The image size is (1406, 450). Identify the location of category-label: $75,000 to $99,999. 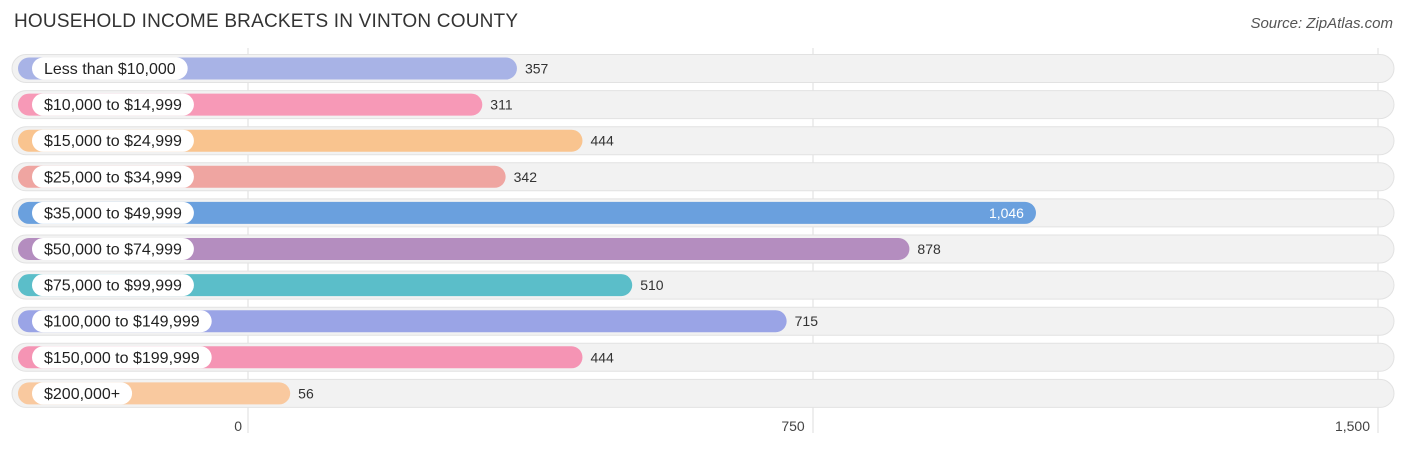
(113, 286).